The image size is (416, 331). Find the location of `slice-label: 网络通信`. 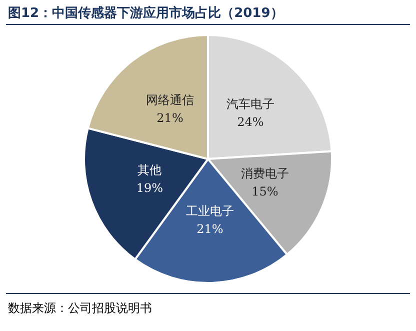

slice-label: 网络通信 is located at coordinates (170, 100).